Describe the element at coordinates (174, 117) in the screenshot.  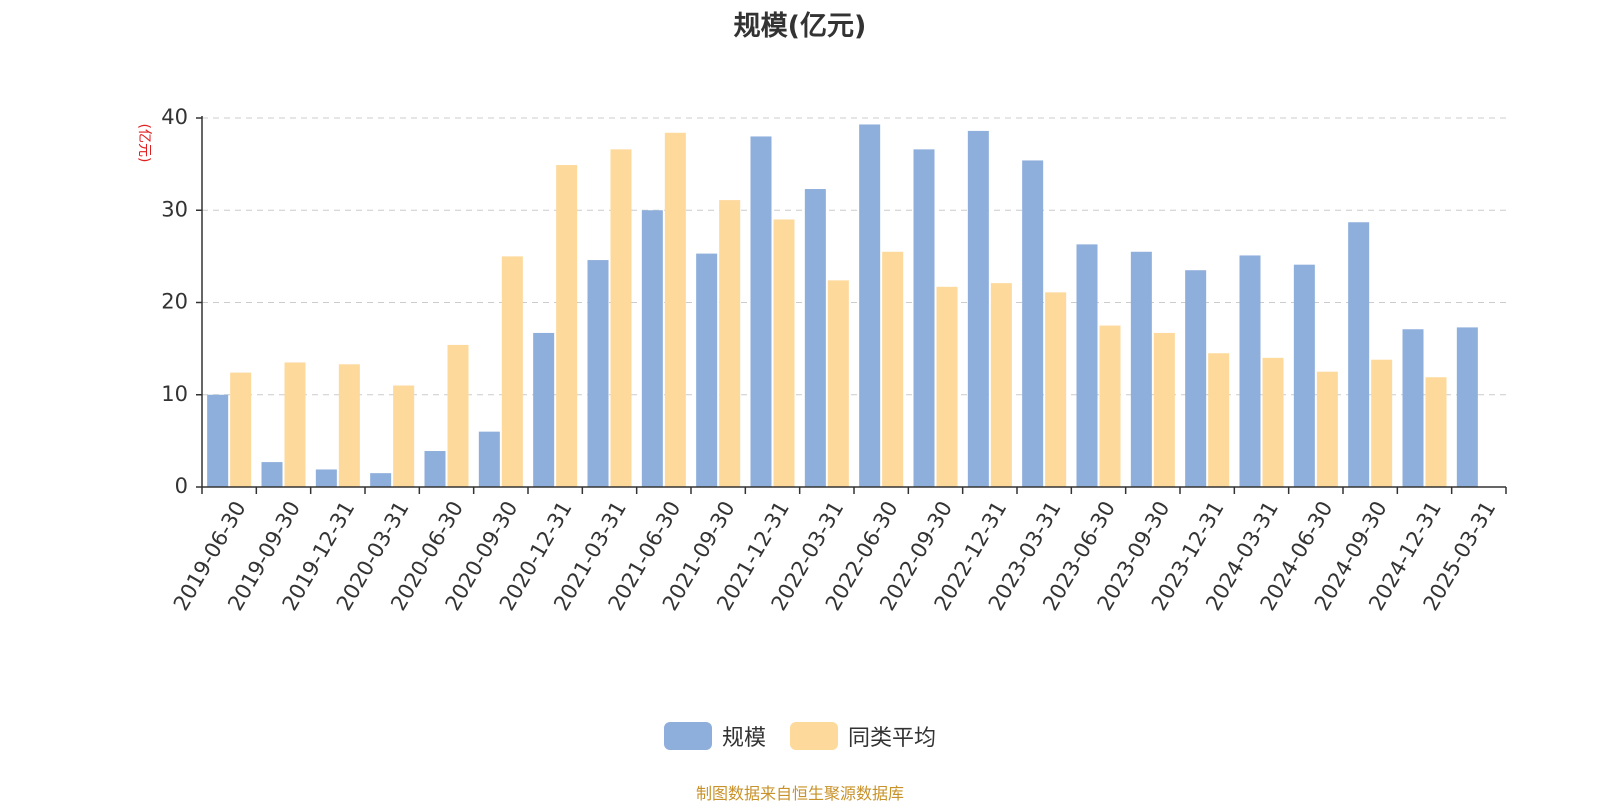
I see `y-tick-label: 40` at that location.